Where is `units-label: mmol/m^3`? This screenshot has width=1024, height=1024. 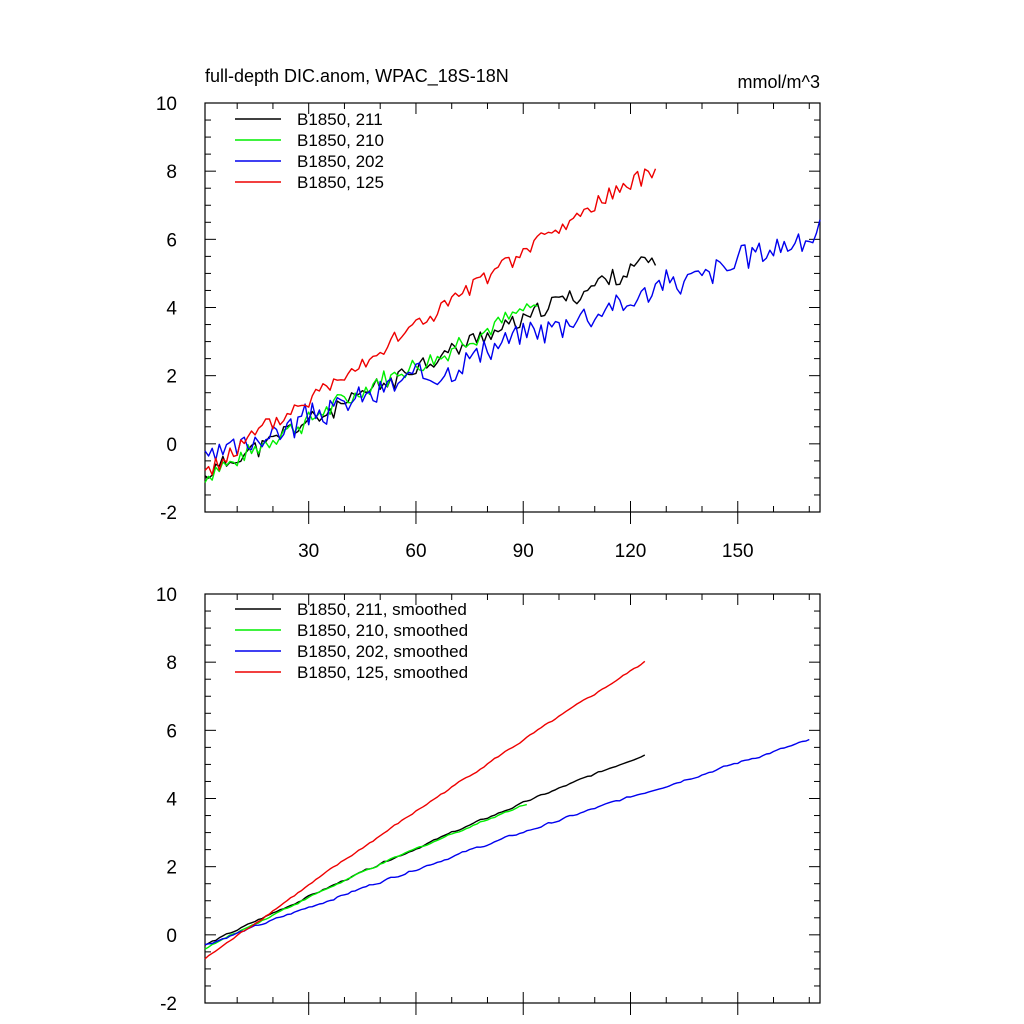 units-label: mmol/m^3 is located at coordinates (779, 82).